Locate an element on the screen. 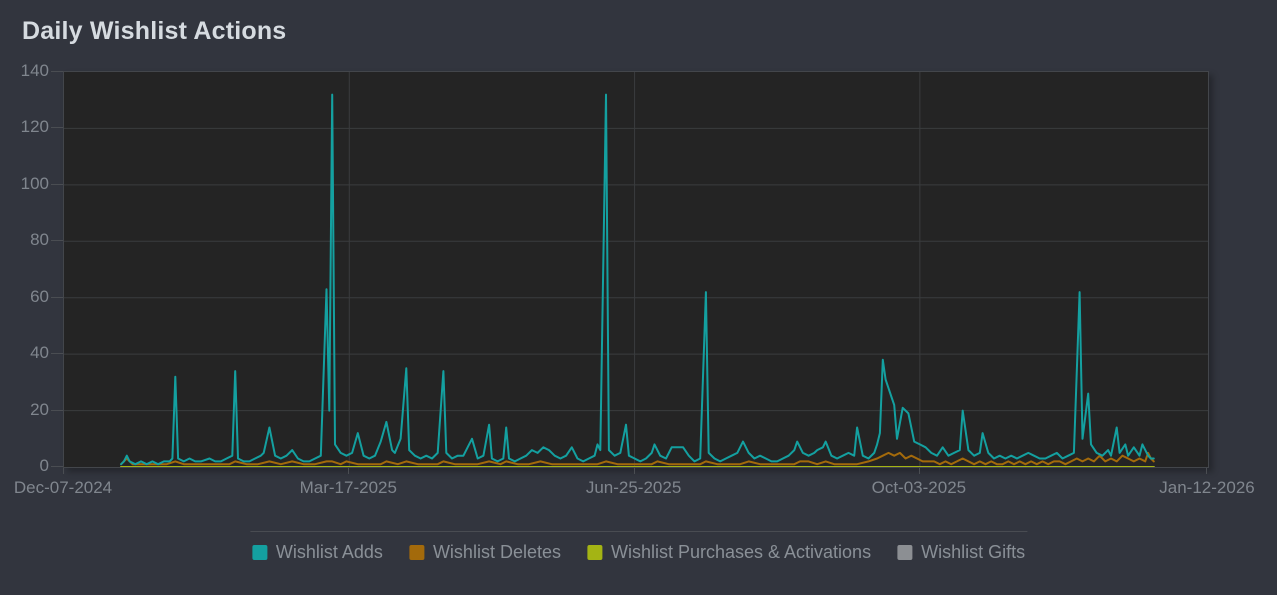 The height and width of the screenshot is (595, 1277). chart-title: Daily Wishlist Actions is located at coordinates (154, 31).